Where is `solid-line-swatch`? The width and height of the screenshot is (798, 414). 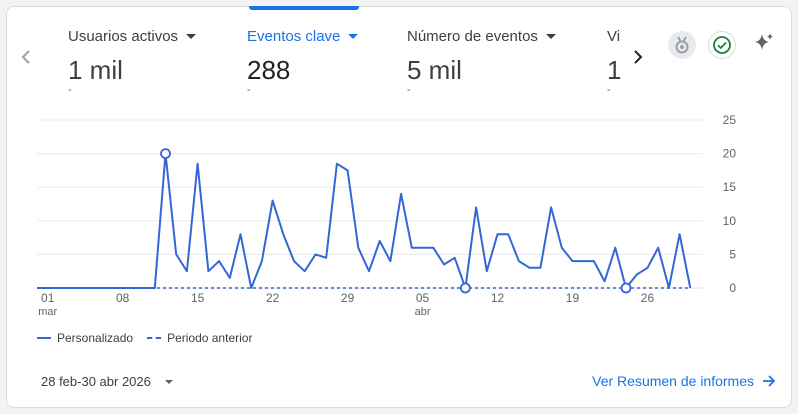
solid-line-swatch is located at coordinates (44, 338).